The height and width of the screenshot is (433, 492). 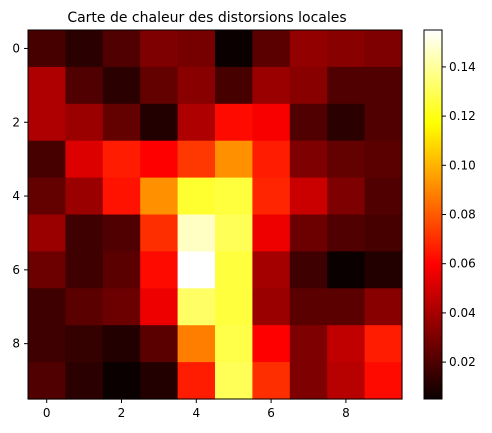 I want to click on y-axis: 0 2 4 6 8, so click(x=20, y=196).